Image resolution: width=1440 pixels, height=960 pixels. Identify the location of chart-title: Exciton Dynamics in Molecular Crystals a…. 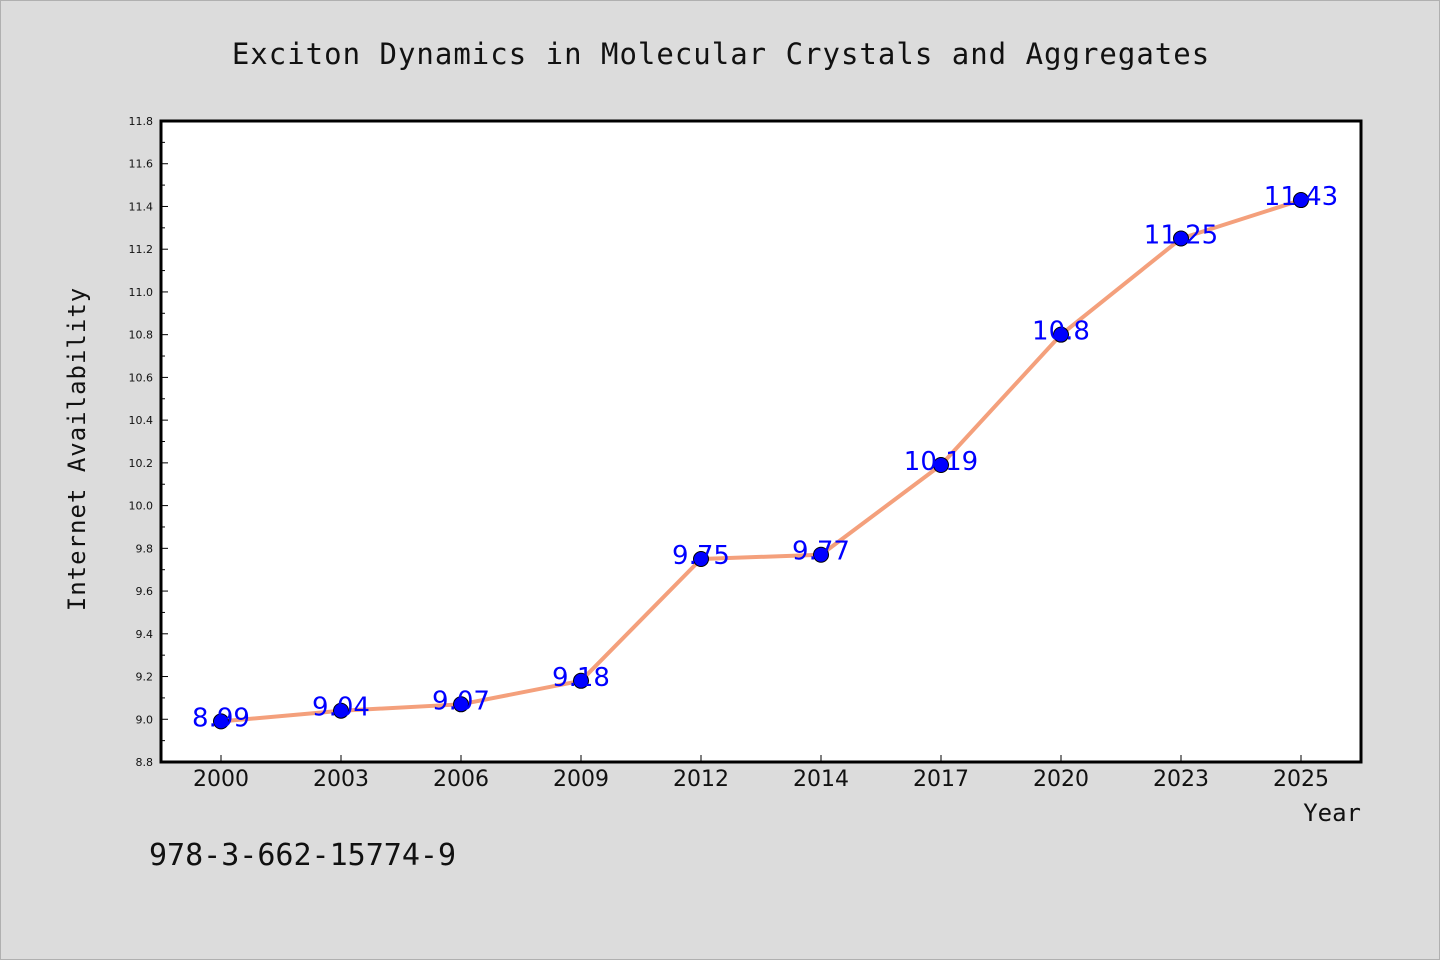
(721, 54).